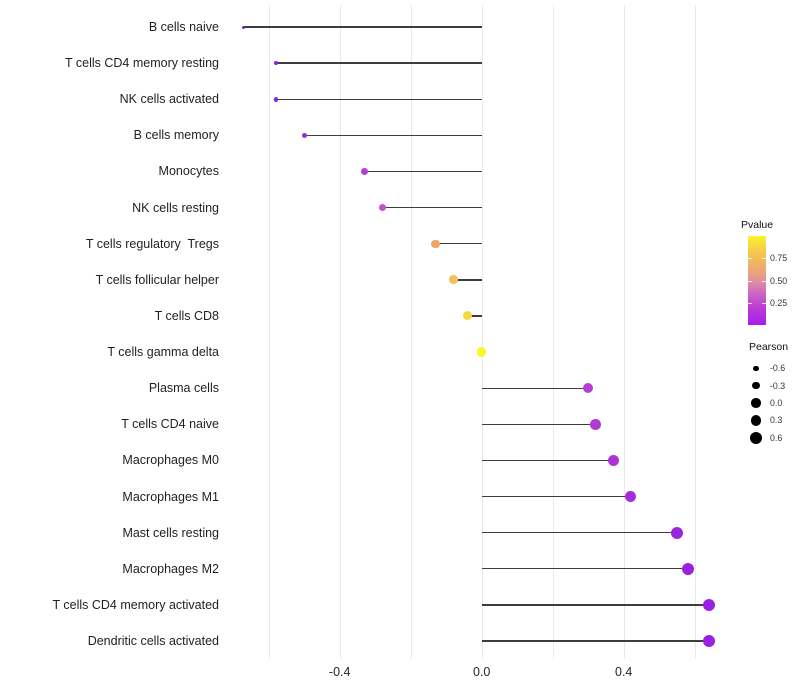  What do you see at coordinates (757, 280) in the screenshot?
I see `pvalue-colorbar` at bounding box center [757, 280].